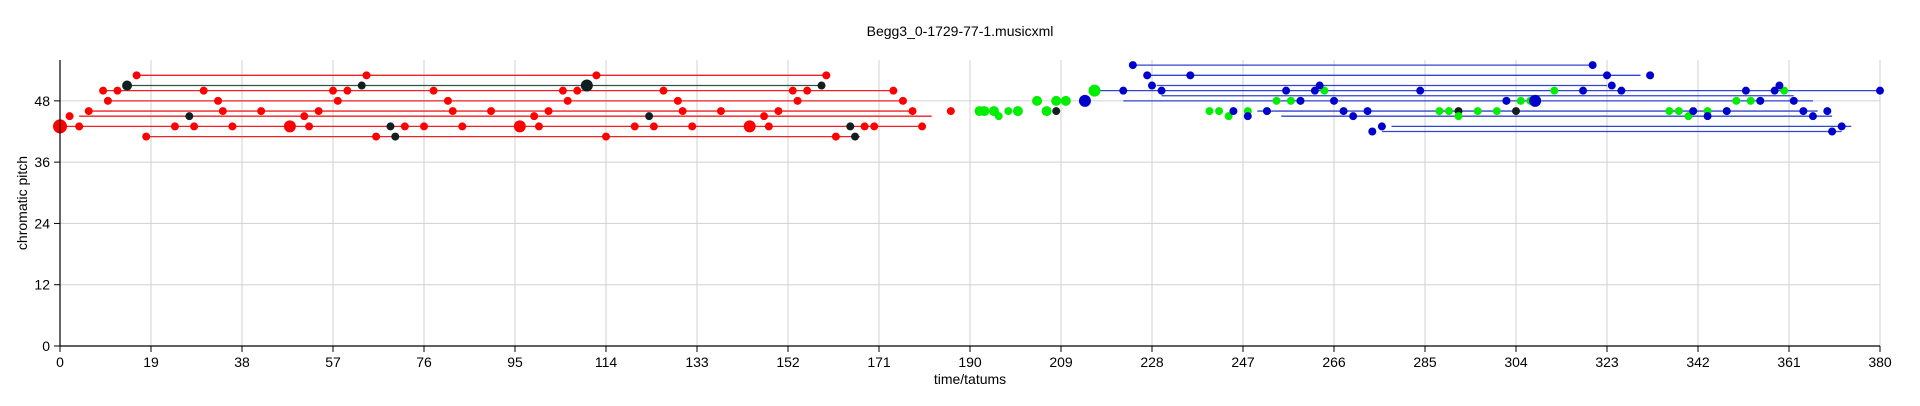 Image resolution: width=1920 pixels, height=406 pixels. I want to click on x-tick-label: 133, so click(697, 362).